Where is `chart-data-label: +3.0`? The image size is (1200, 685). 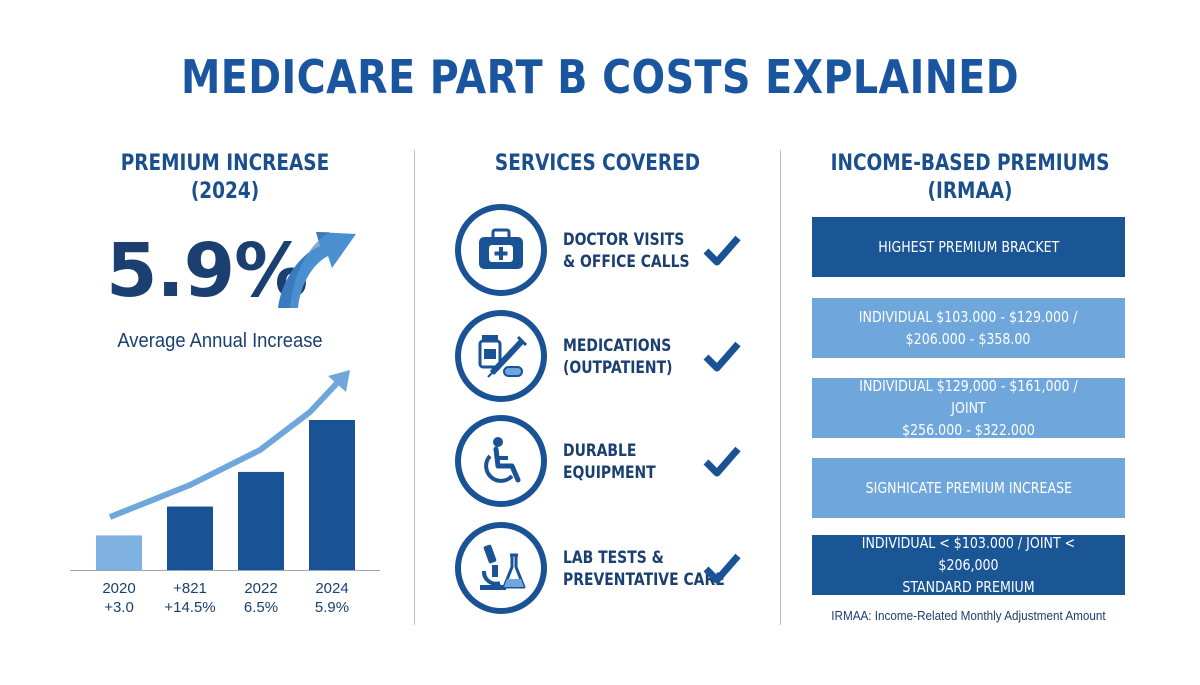
chart-data-label: +3.0 is located at coordinates (119, 607).